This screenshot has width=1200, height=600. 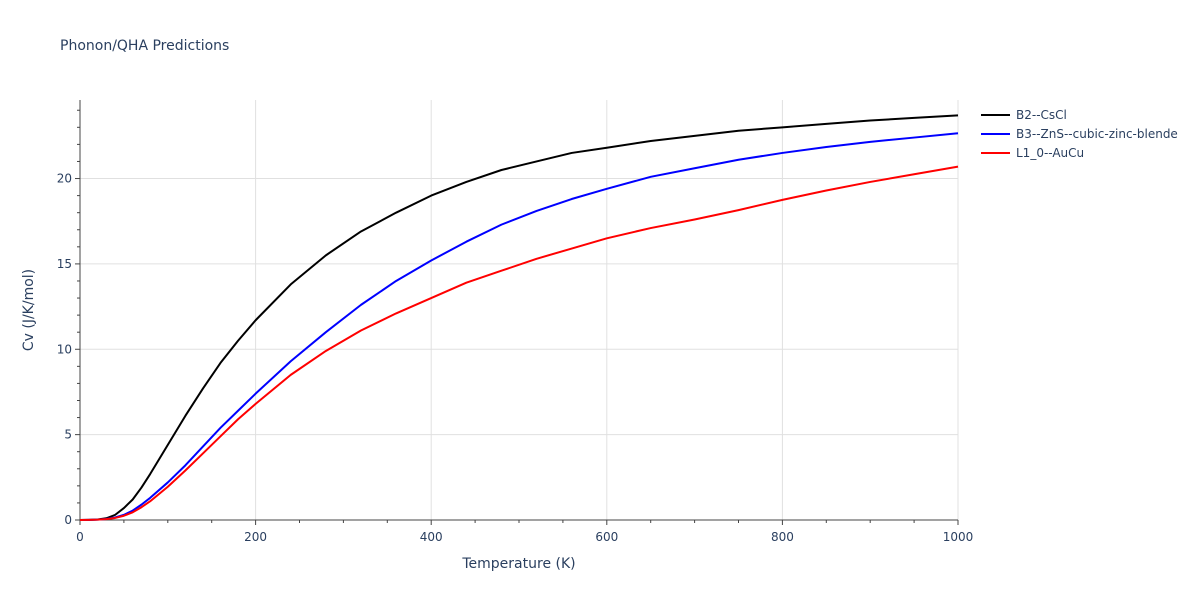 I want to click on legend-label: B2--CsCl, so click(x=1041, y=115).